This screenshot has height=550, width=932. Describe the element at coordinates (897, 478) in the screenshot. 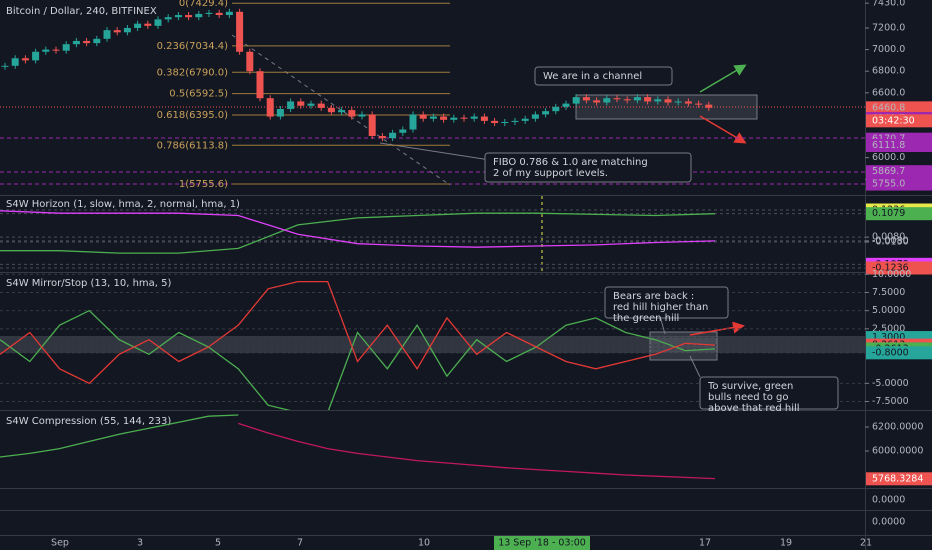

I see `axis-label: 5768.3284` at that location.